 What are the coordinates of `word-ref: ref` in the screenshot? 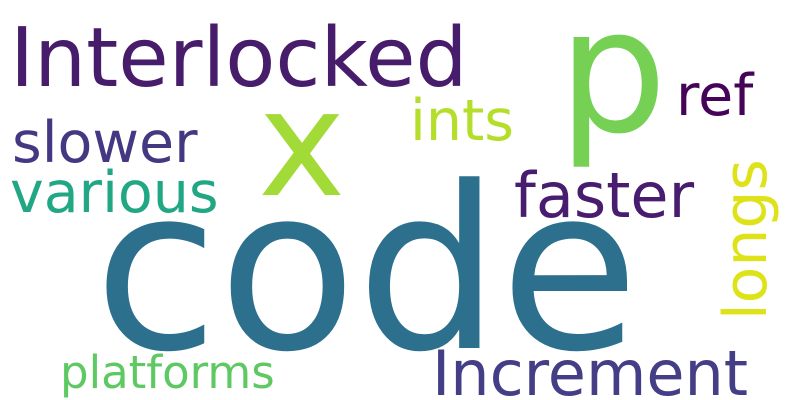 It's located at (715, 96).